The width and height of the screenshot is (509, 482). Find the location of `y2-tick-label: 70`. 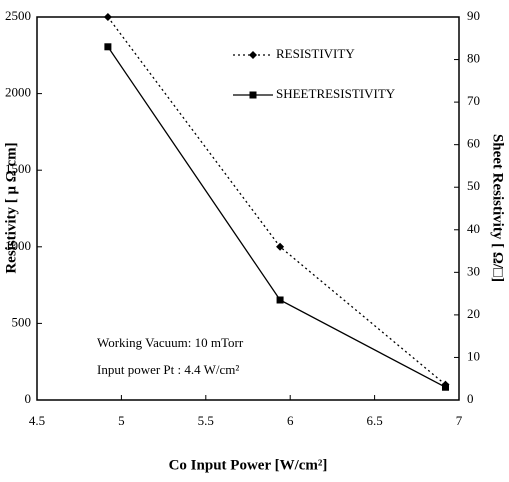

y2-tick-label: 70 is located at coordinates (473, 100).